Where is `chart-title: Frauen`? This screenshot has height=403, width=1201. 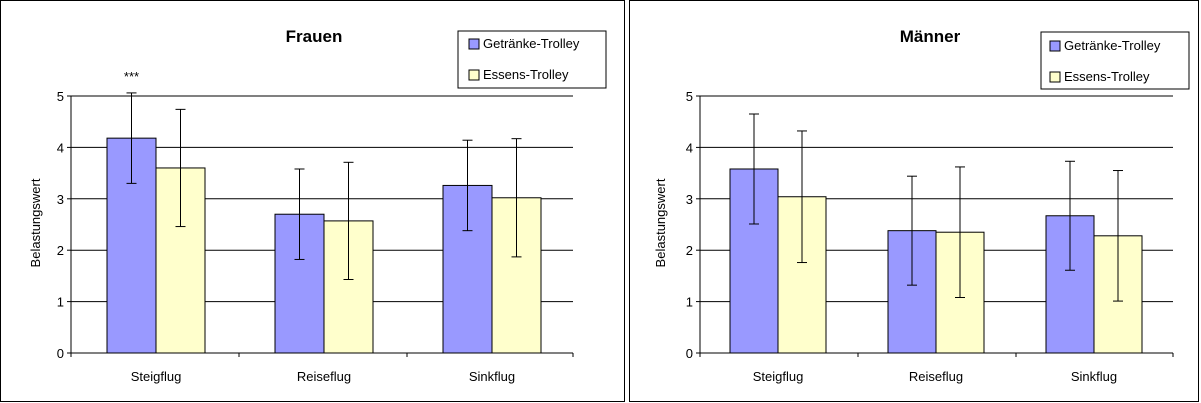
chart-title: Frauen is located at coordinates (314, 36).